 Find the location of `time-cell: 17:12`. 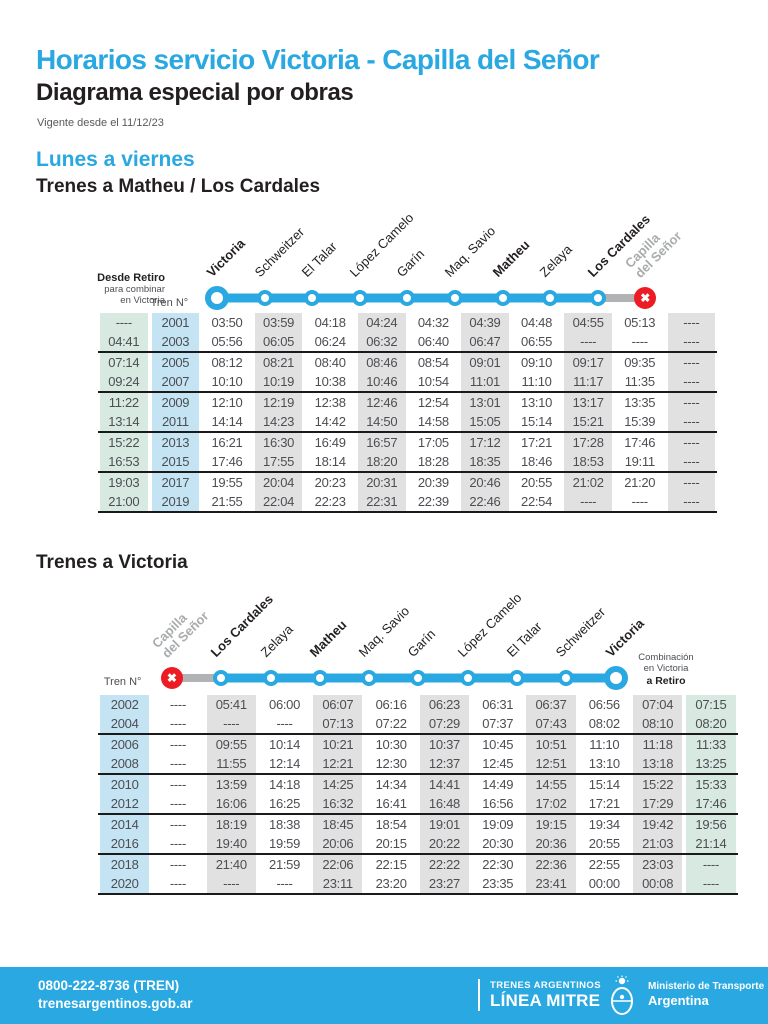

time-cell: 17:12 is located at coordinates (485, 442).